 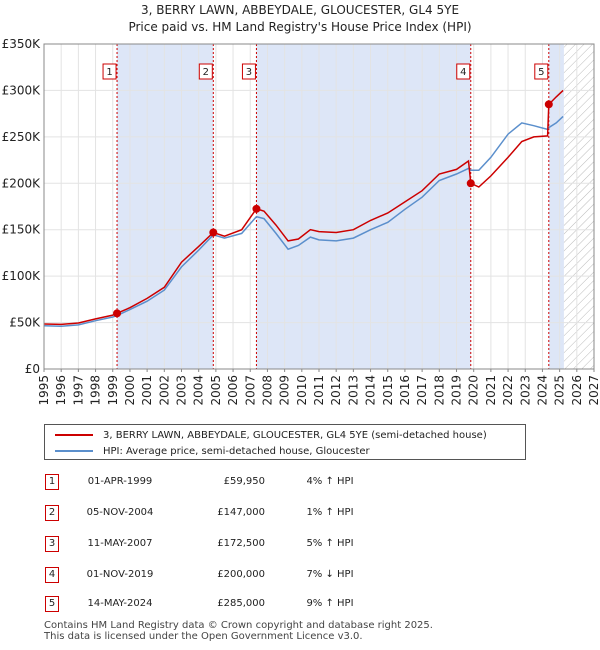 I want to click on transaction-date: 11-MAY-2007, so click(x=120, y=543).